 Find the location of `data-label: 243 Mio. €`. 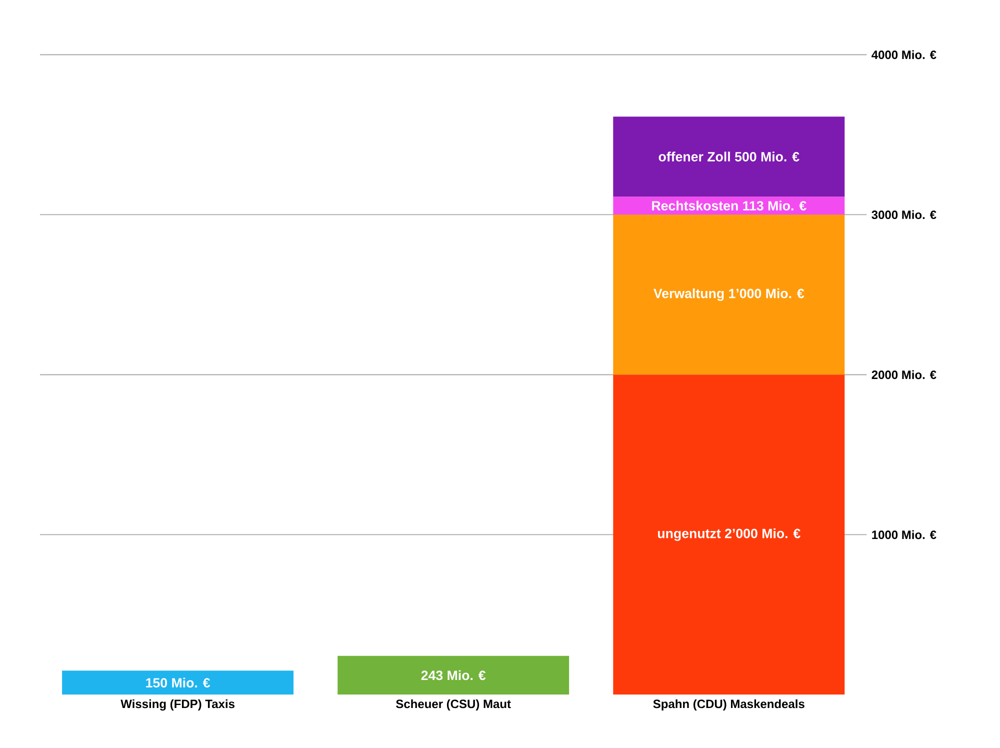

data-label: 243 Mio. € is located at coordinates (453, 675).